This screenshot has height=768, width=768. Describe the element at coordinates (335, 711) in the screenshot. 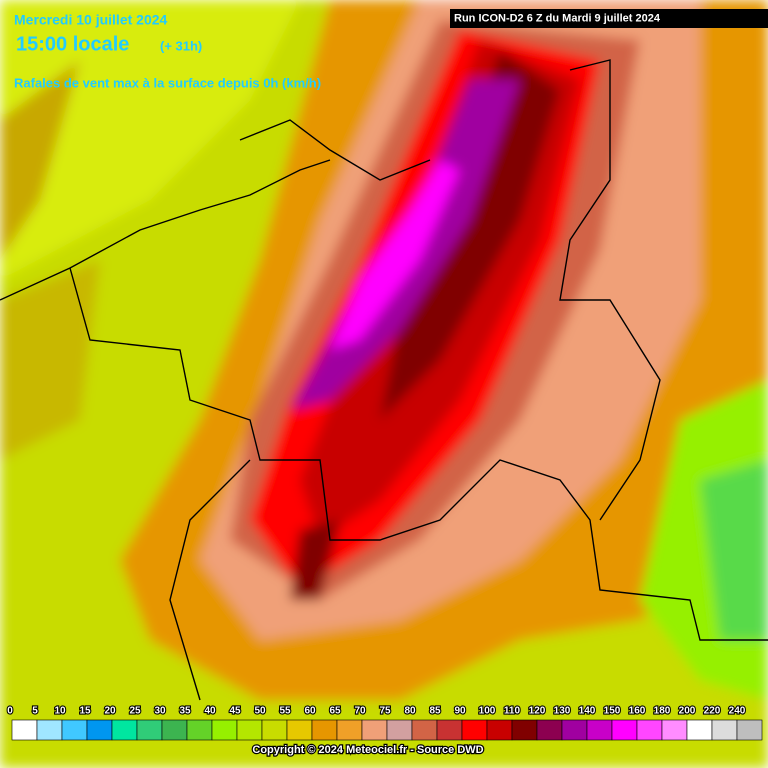

I see `legend-label: 65` at that location.